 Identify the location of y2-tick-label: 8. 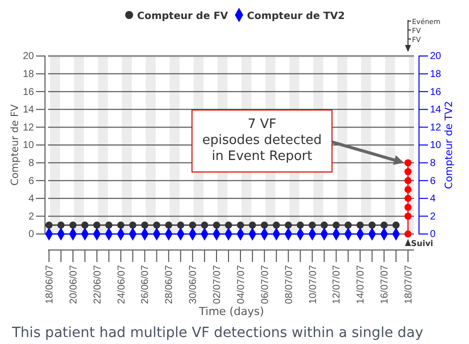
(433, 163).